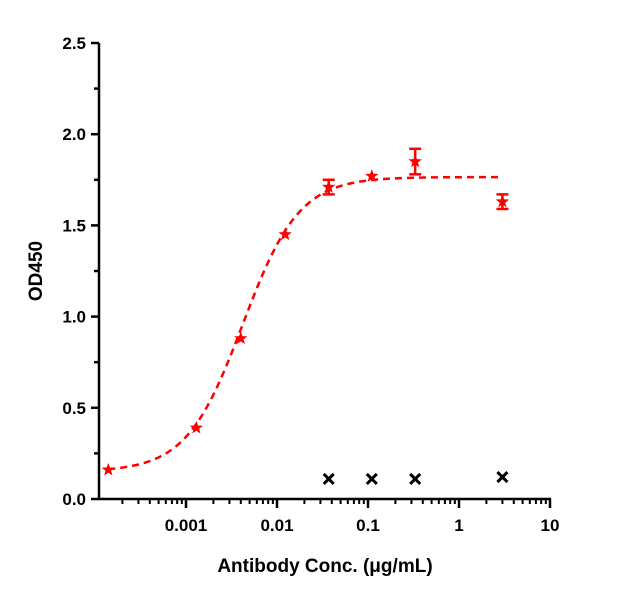  Describe the element at coordinates (74, 499) in the screenshot. I see `y-tick-label: 0.0` at that location.